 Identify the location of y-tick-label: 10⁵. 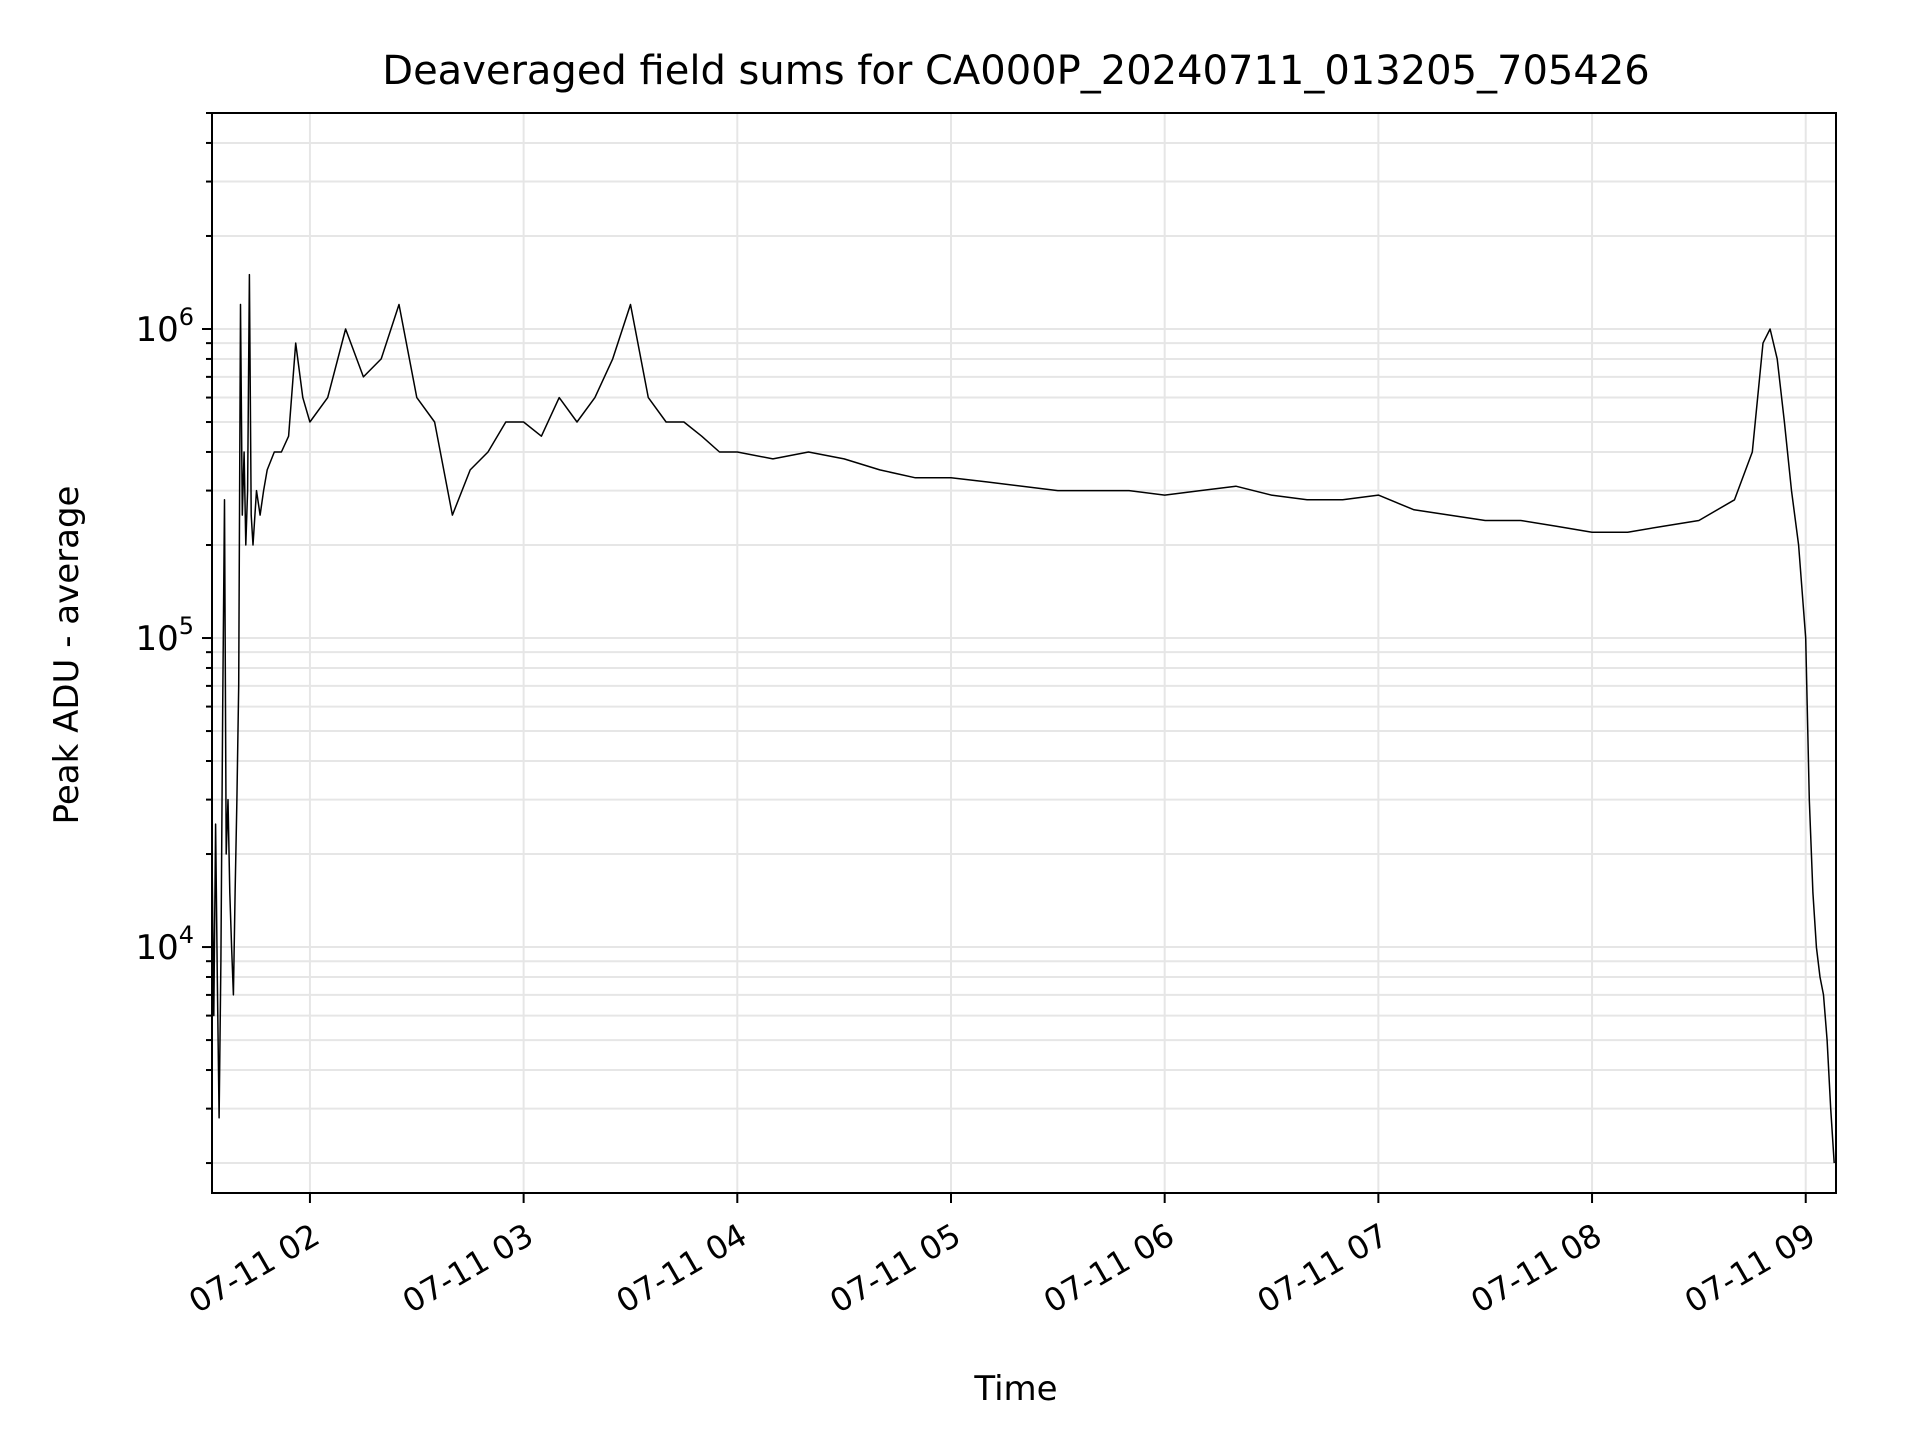
(164, 635).